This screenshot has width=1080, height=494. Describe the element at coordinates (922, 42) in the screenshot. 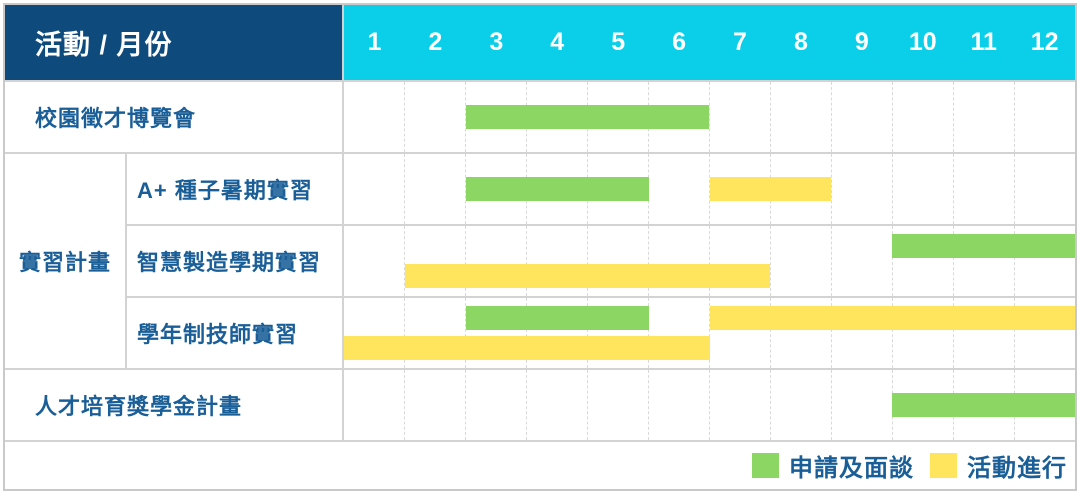

I see `month-header-10: 10` at that location.